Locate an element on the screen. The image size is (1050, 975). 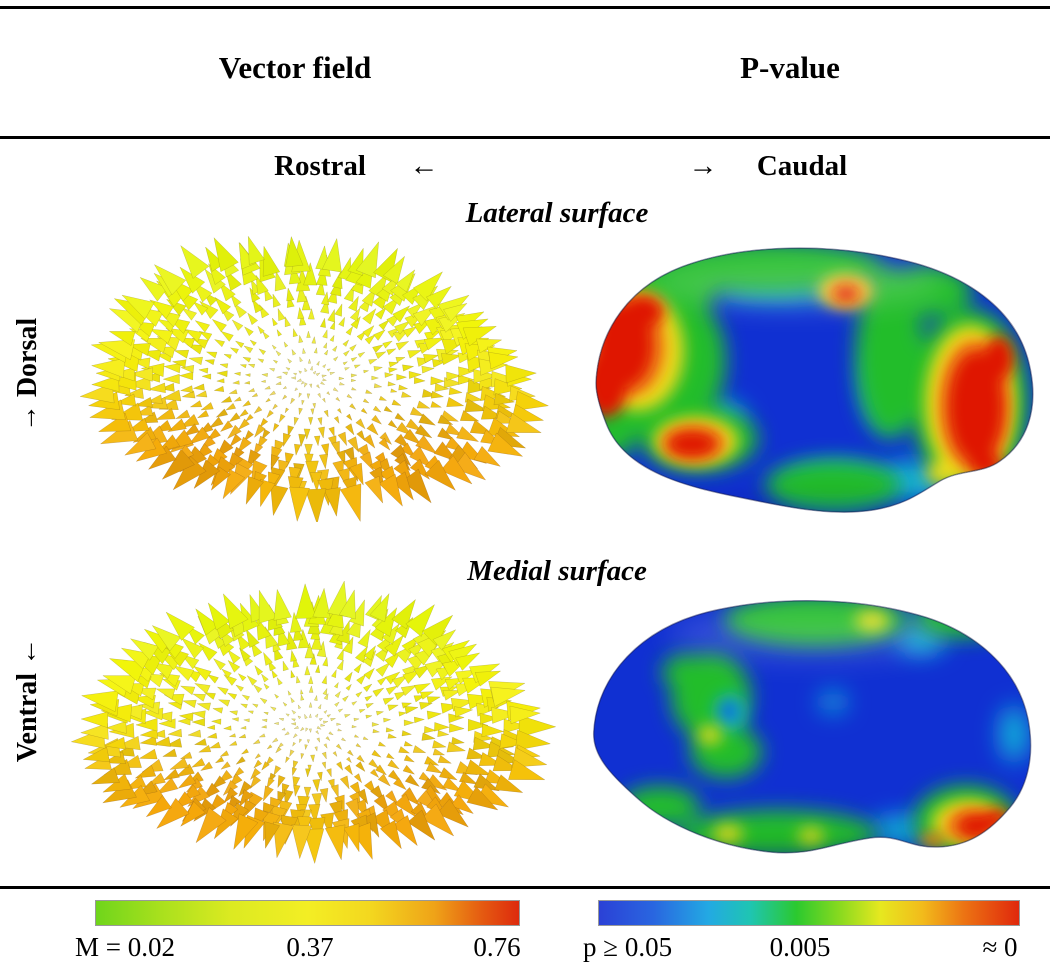
medial-surface-label: Medial surface is located at coordinates (557, 571).